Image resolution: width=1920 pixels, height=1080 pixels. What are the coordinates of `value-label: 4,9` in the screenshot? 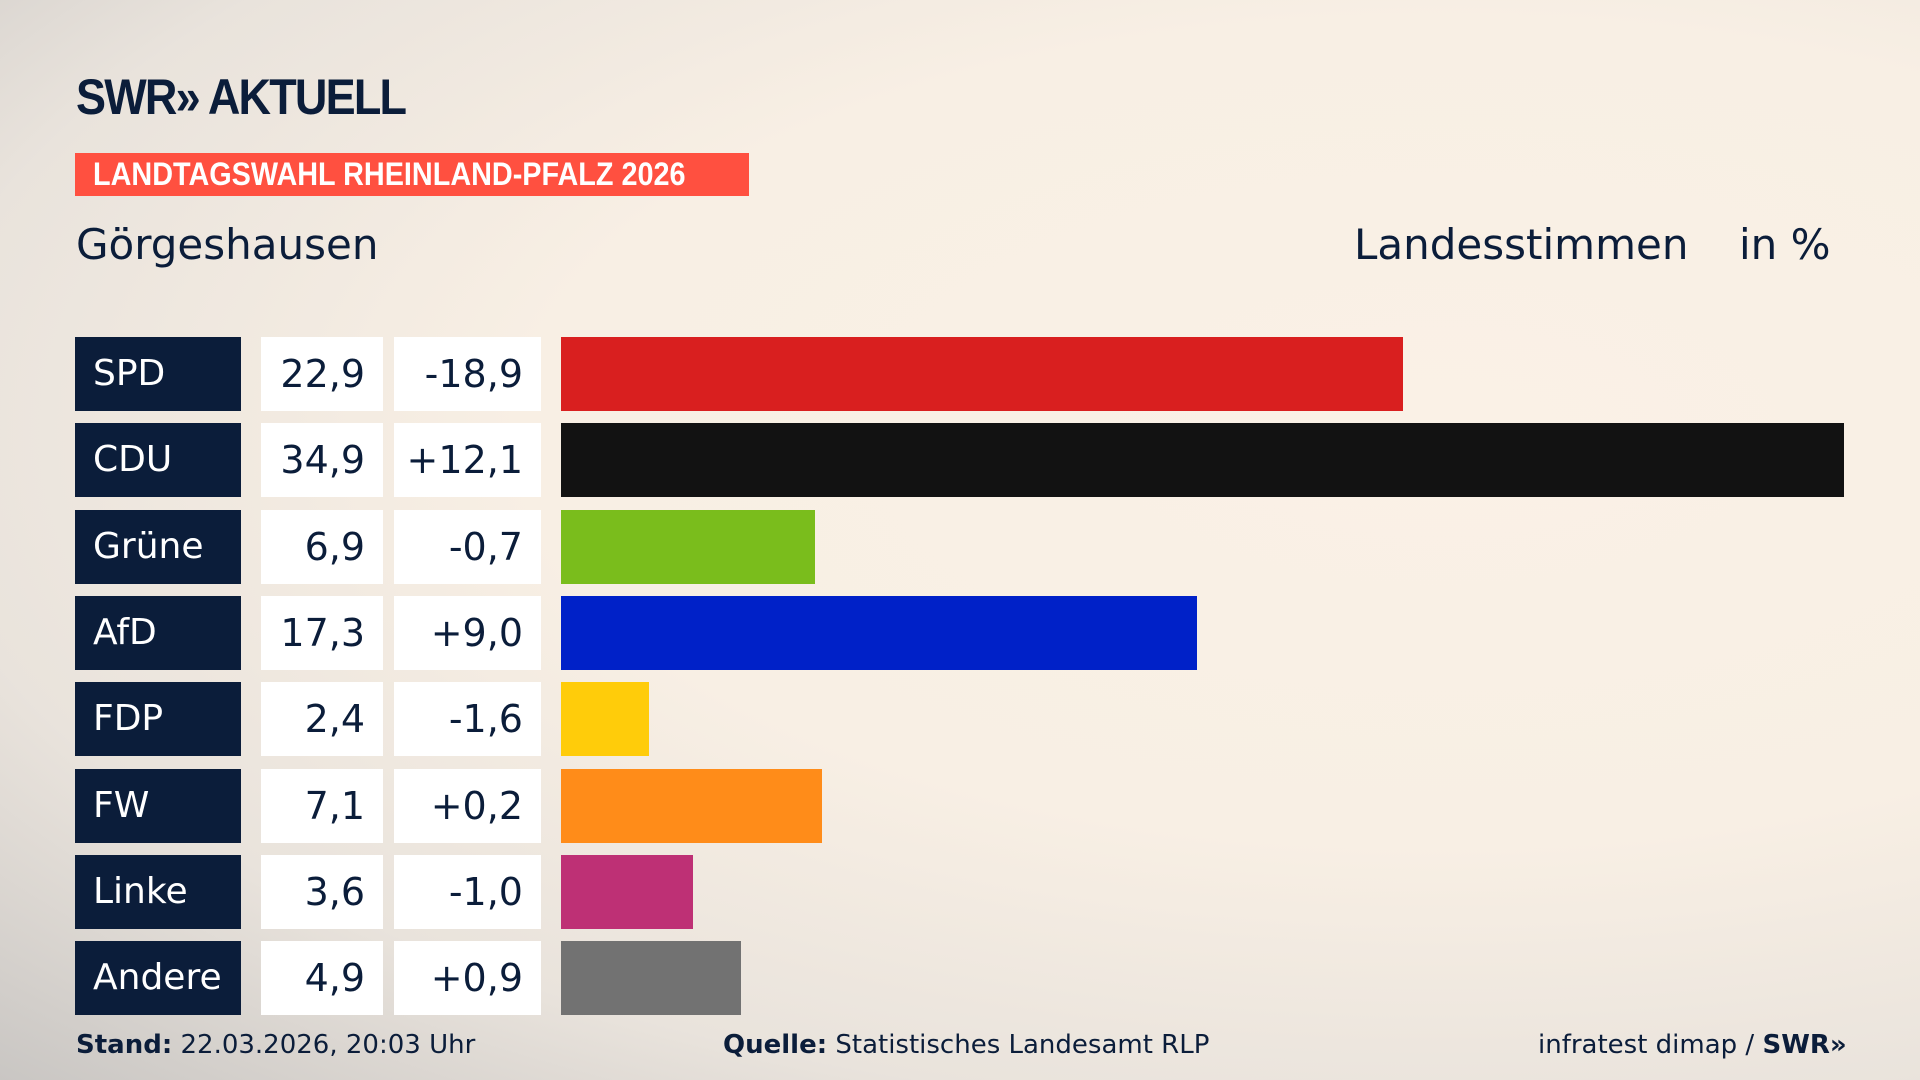 It's located at (322, 978).